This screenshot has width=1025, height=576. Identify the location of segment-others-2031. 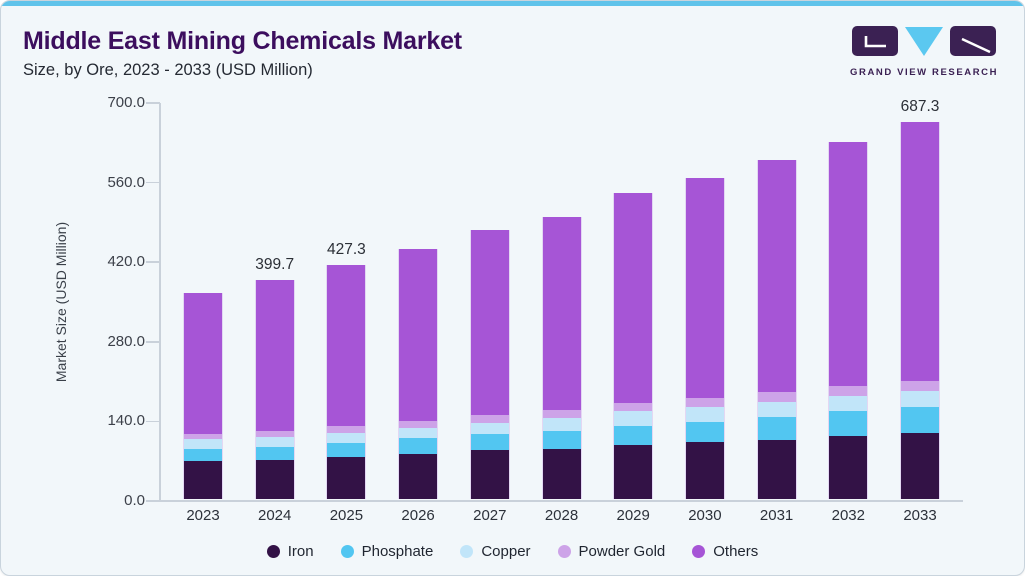
(776, 276).